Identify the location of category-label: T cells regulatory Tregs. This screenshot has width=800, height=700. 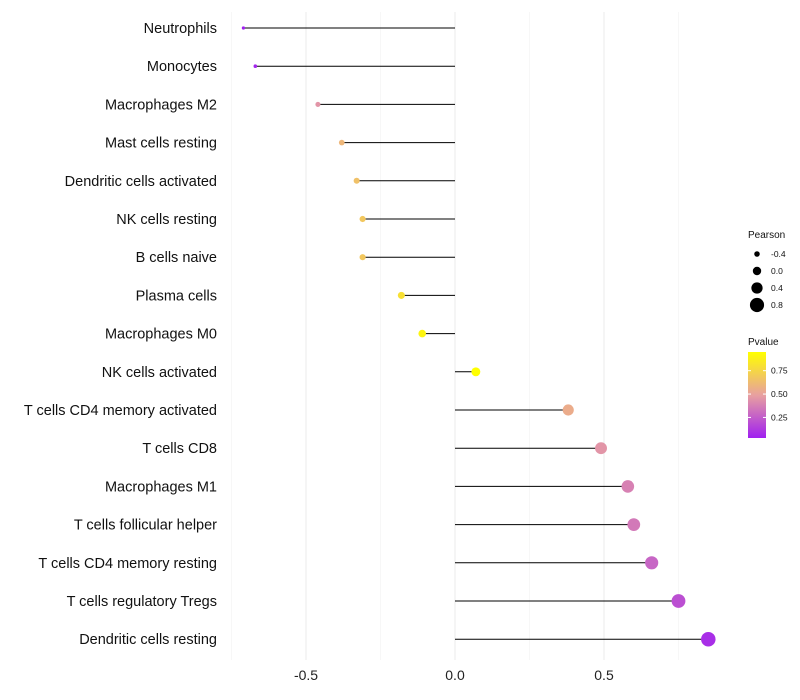
(142, 602).